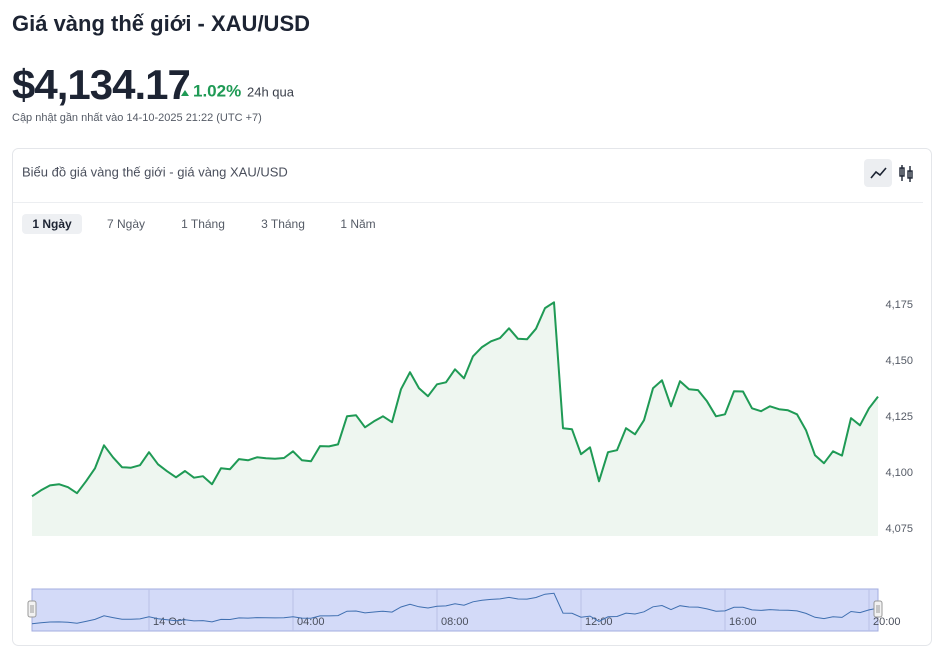  What do you see at coordinates (455, 608) in the screenshot?
I see `navigator-line` at bounding box center [455, 608].